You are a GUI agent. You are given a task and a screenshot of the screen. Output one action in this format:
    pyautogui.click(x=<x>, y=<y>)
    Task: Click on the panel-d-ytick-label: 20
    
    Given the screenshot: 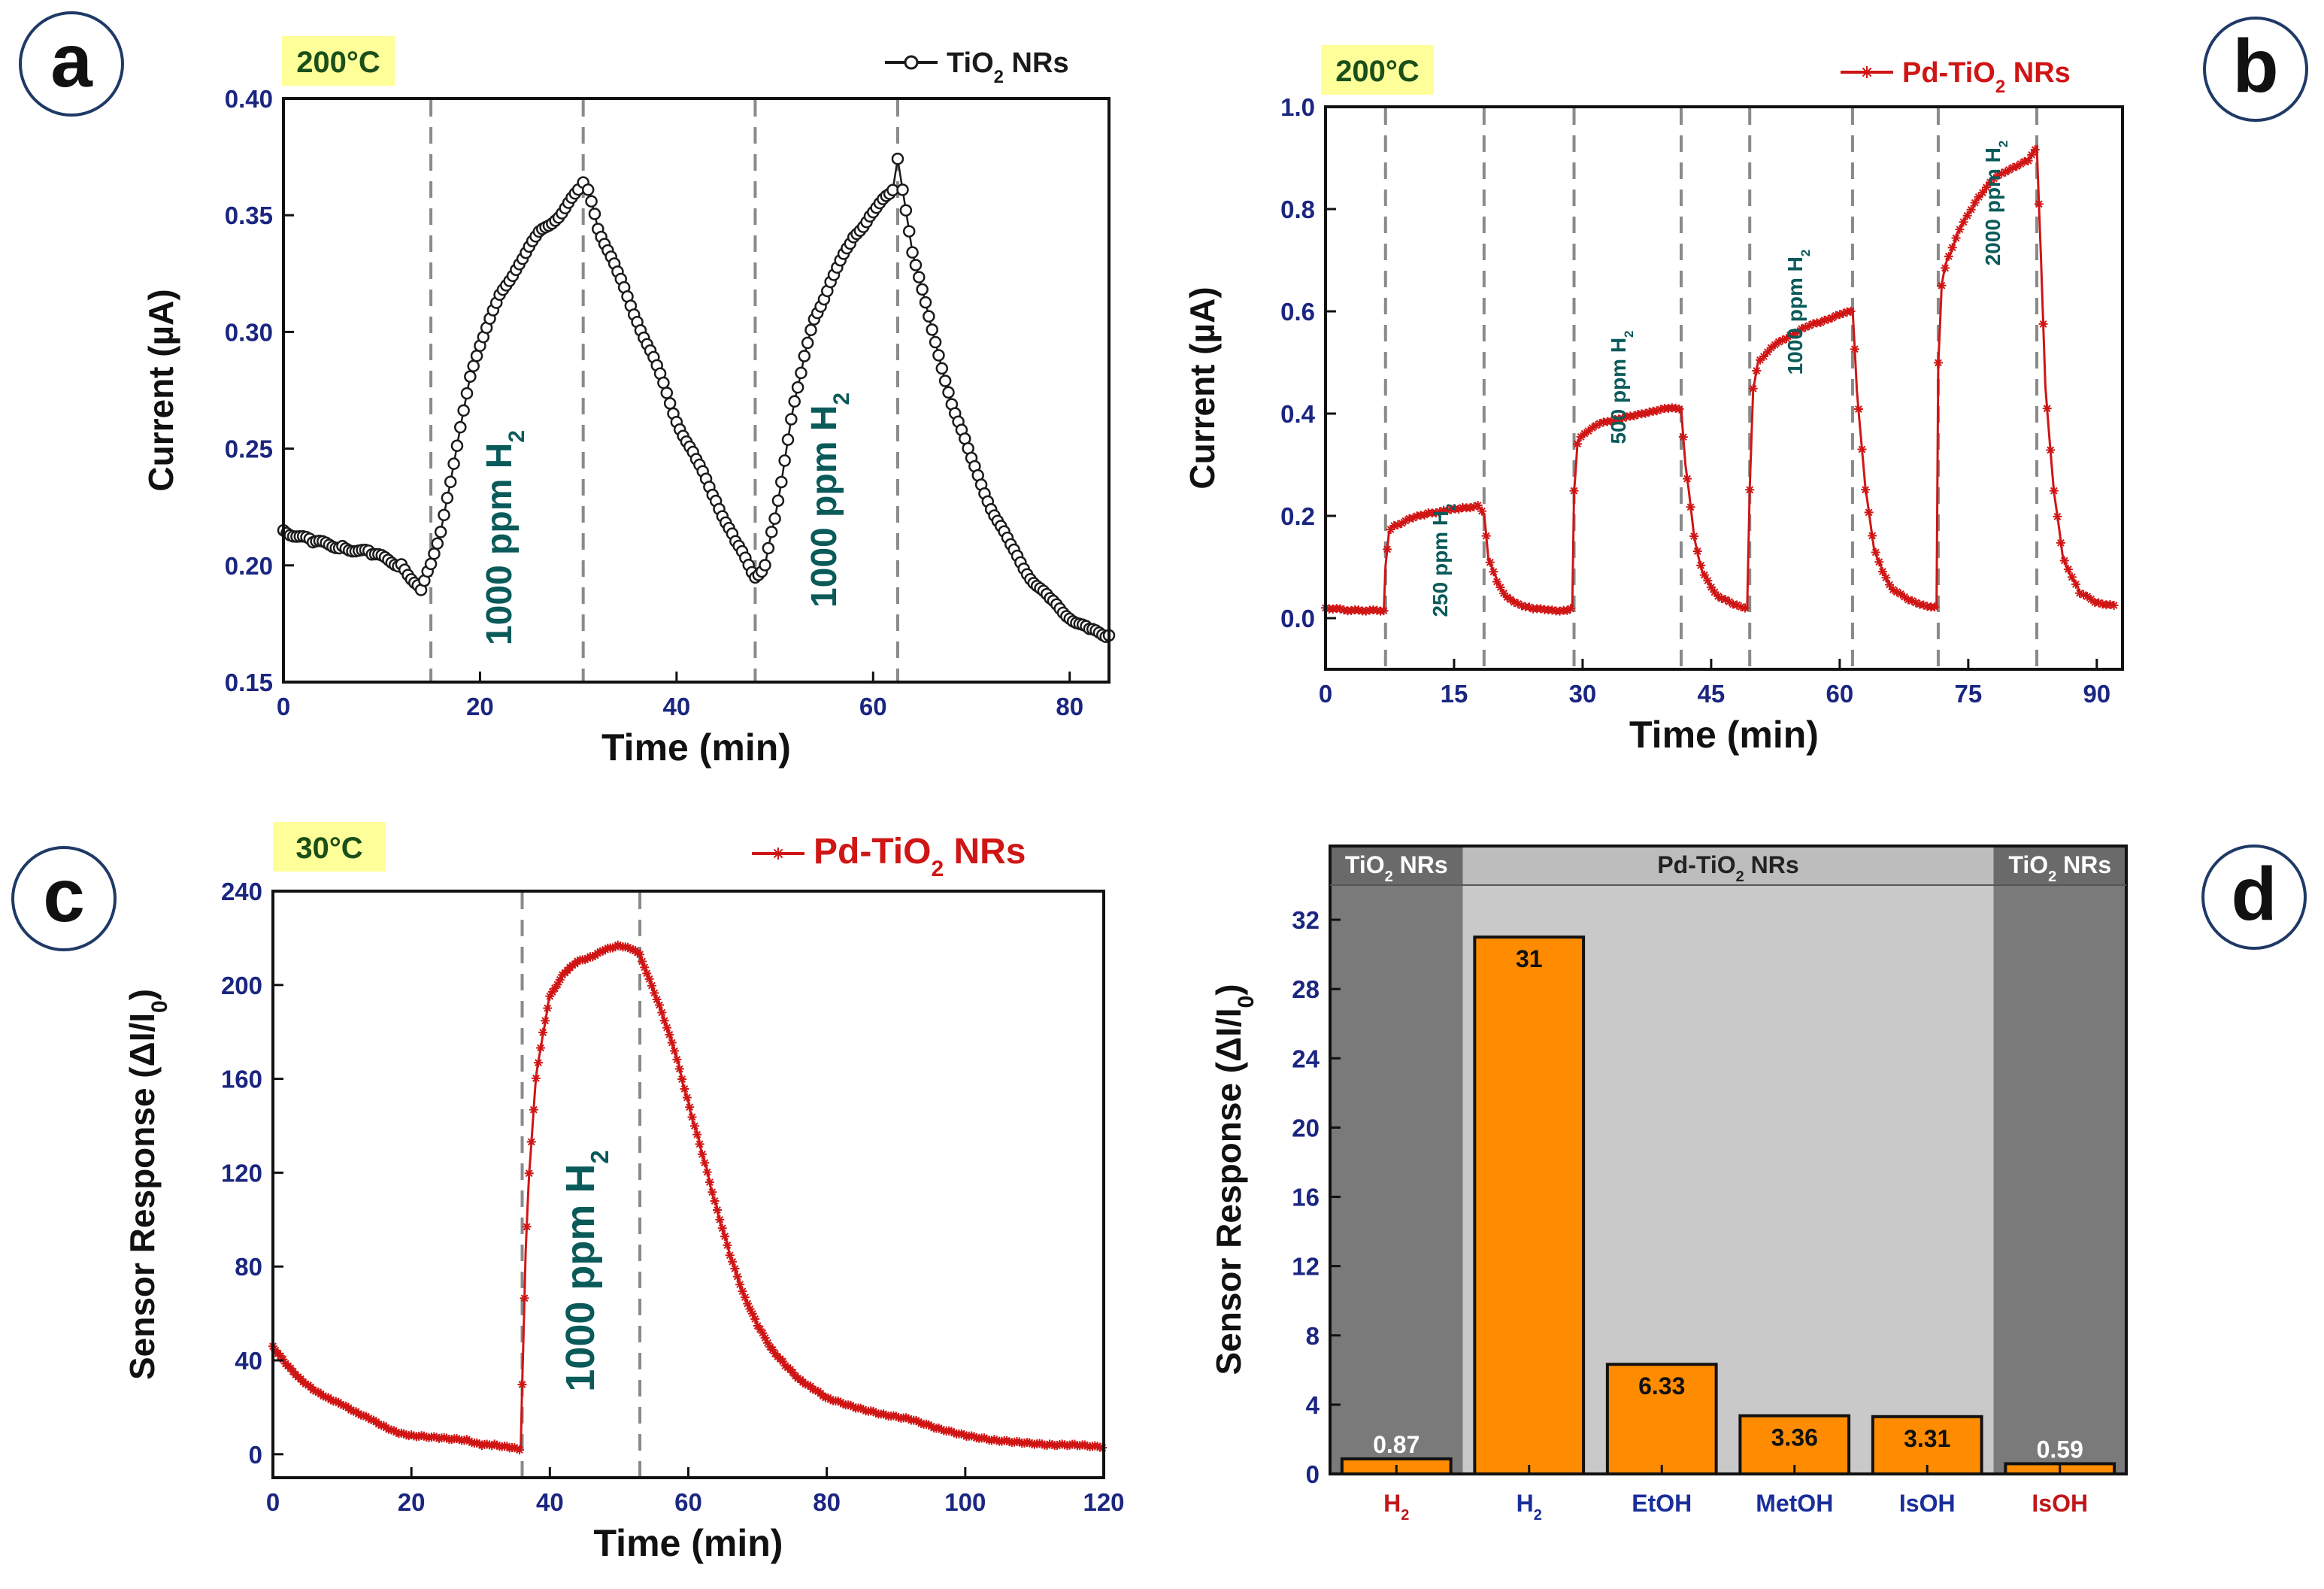 What is the action you would take?
    pyautogui.click(x=1306, y=1128)
    